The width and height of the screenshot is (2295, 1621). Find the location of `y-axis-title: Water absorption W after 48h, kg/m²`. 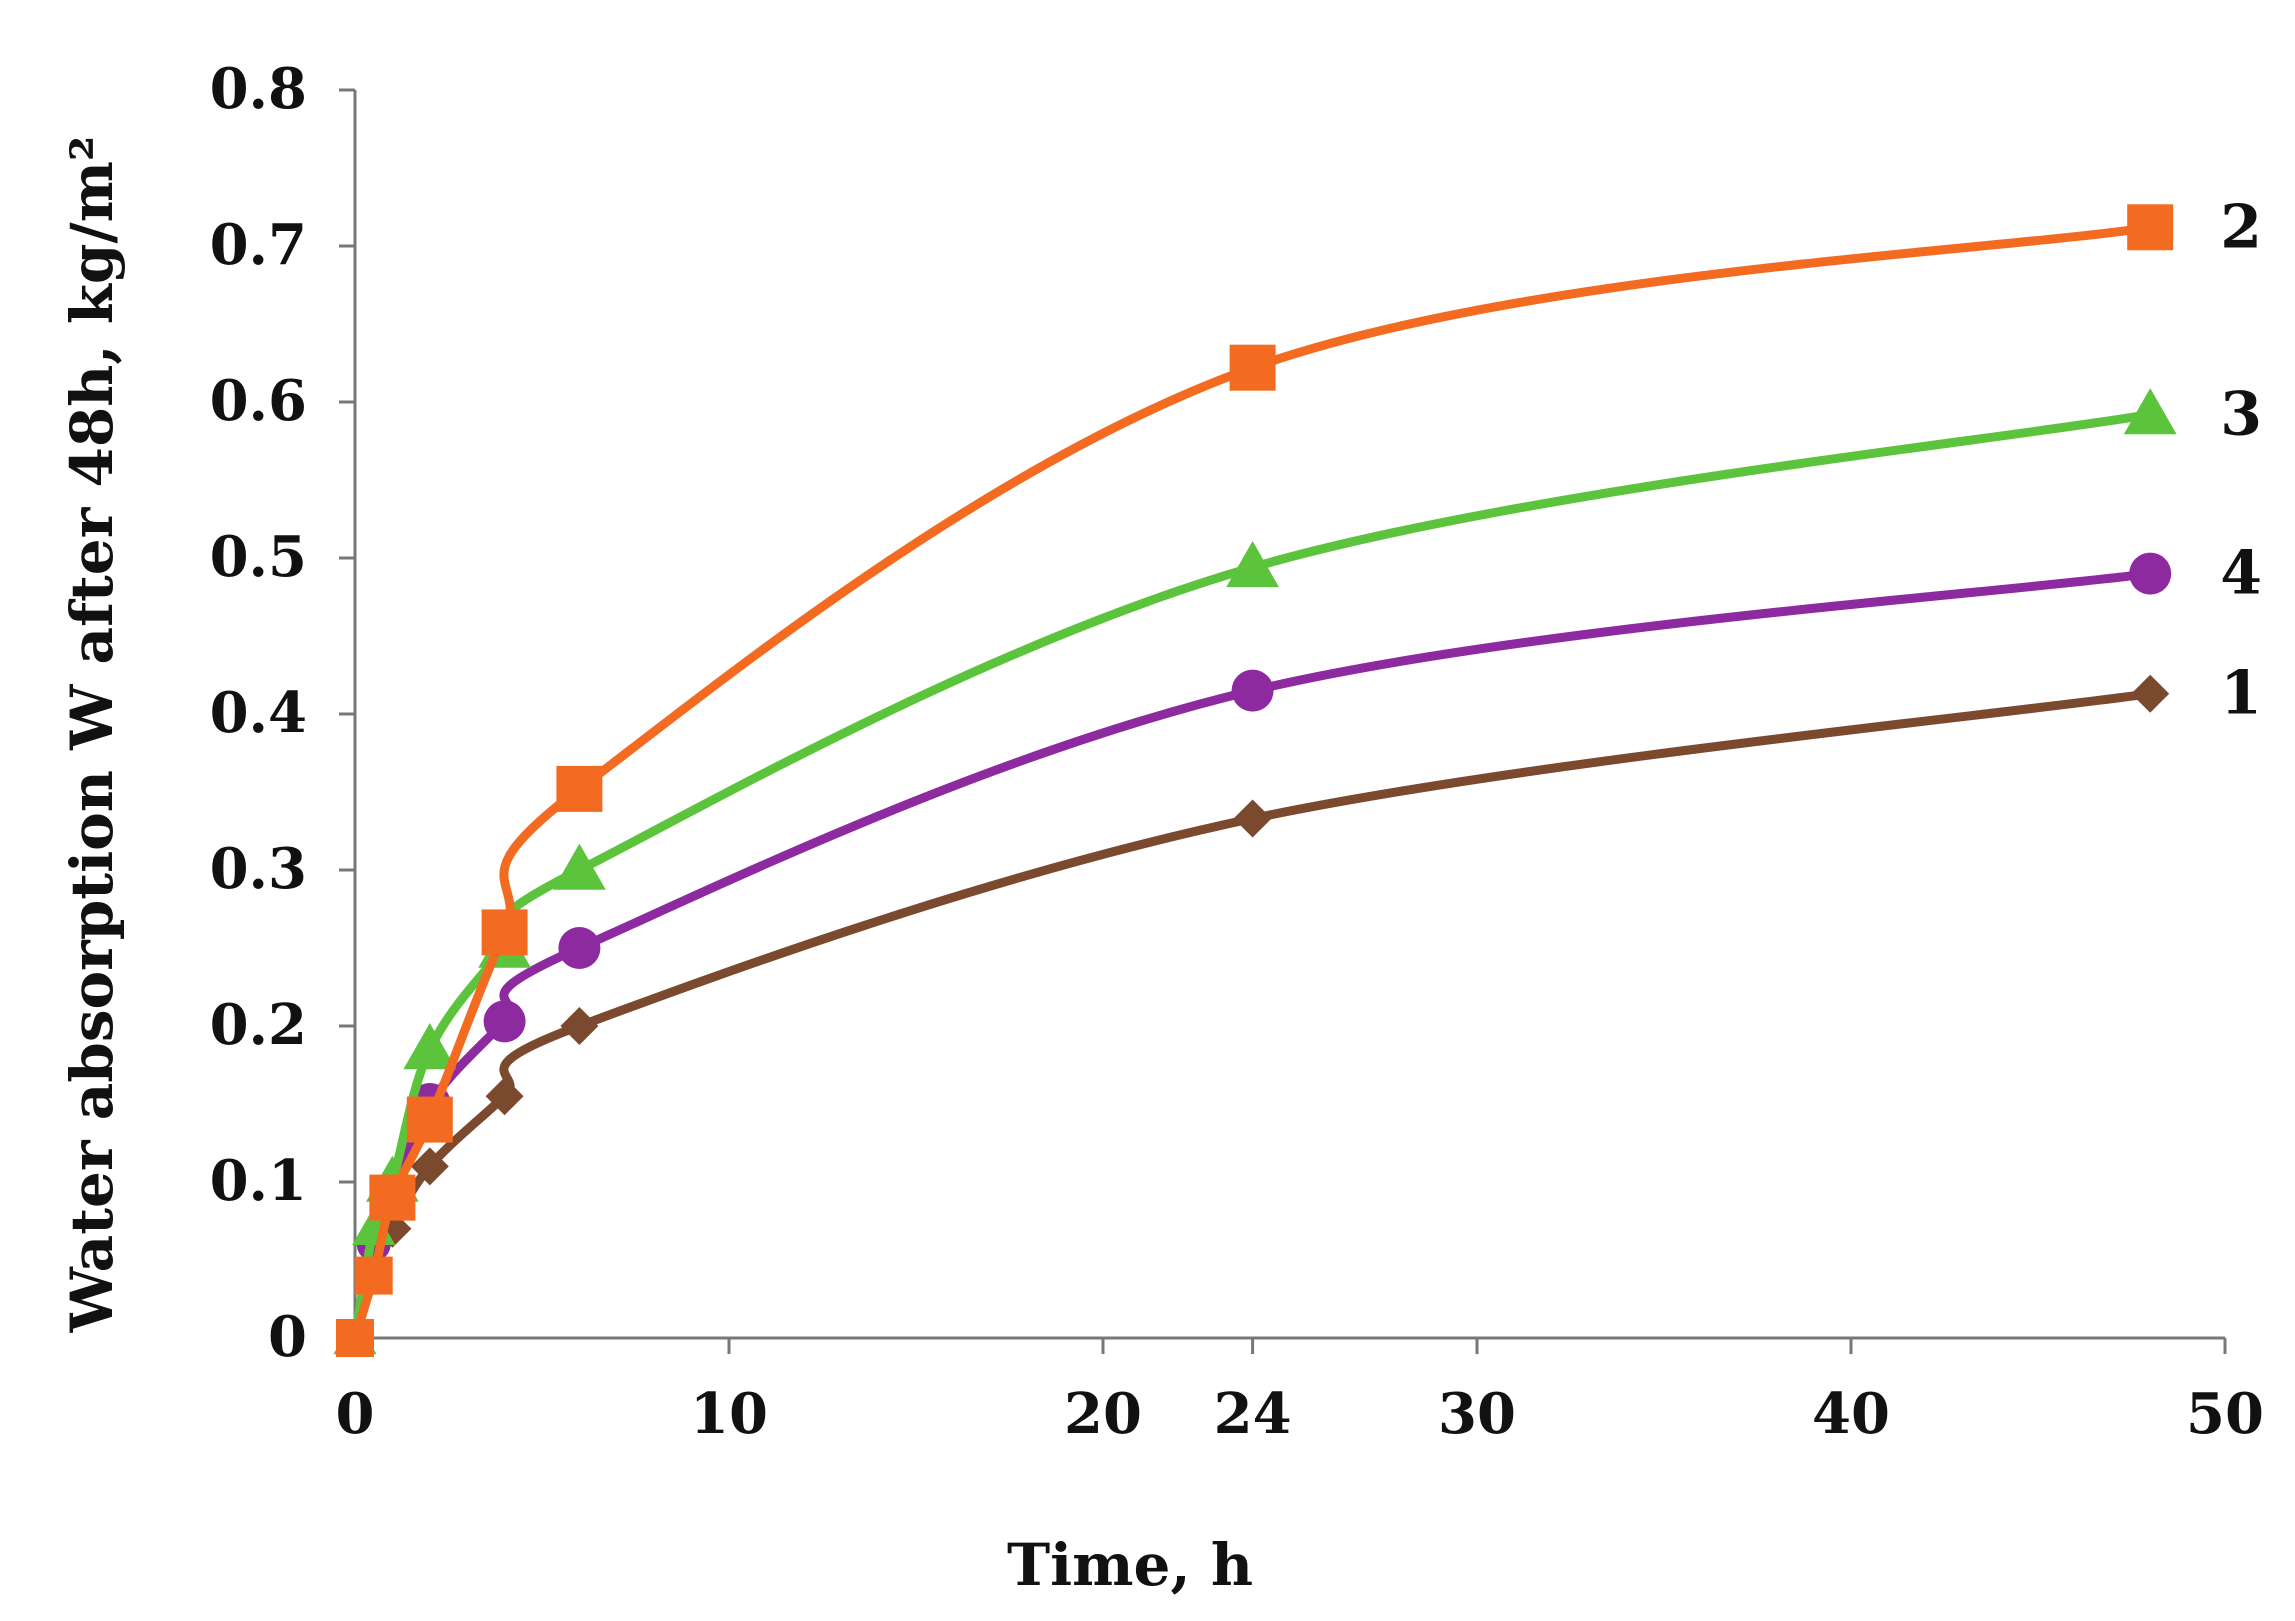

y-axis-title: Water absorption W after 48h, kg/m² is located at coordinates (92, 735).